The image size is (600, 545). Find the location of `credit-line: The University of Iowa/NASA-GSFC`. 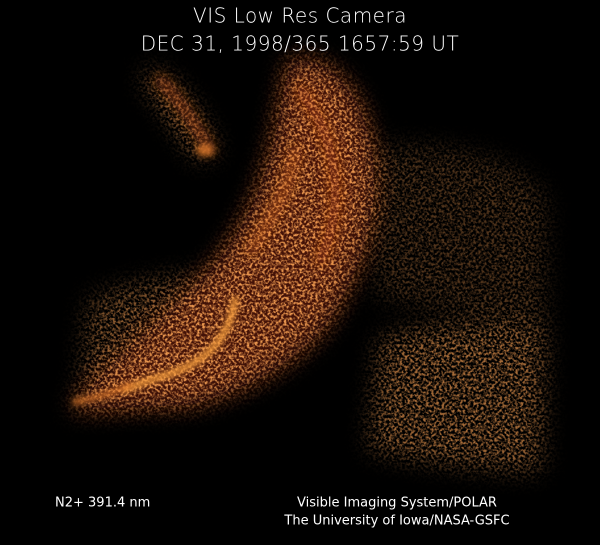

credit-line: The University of Iowa/NASA-GSFC is located at coordinates (396, 521).